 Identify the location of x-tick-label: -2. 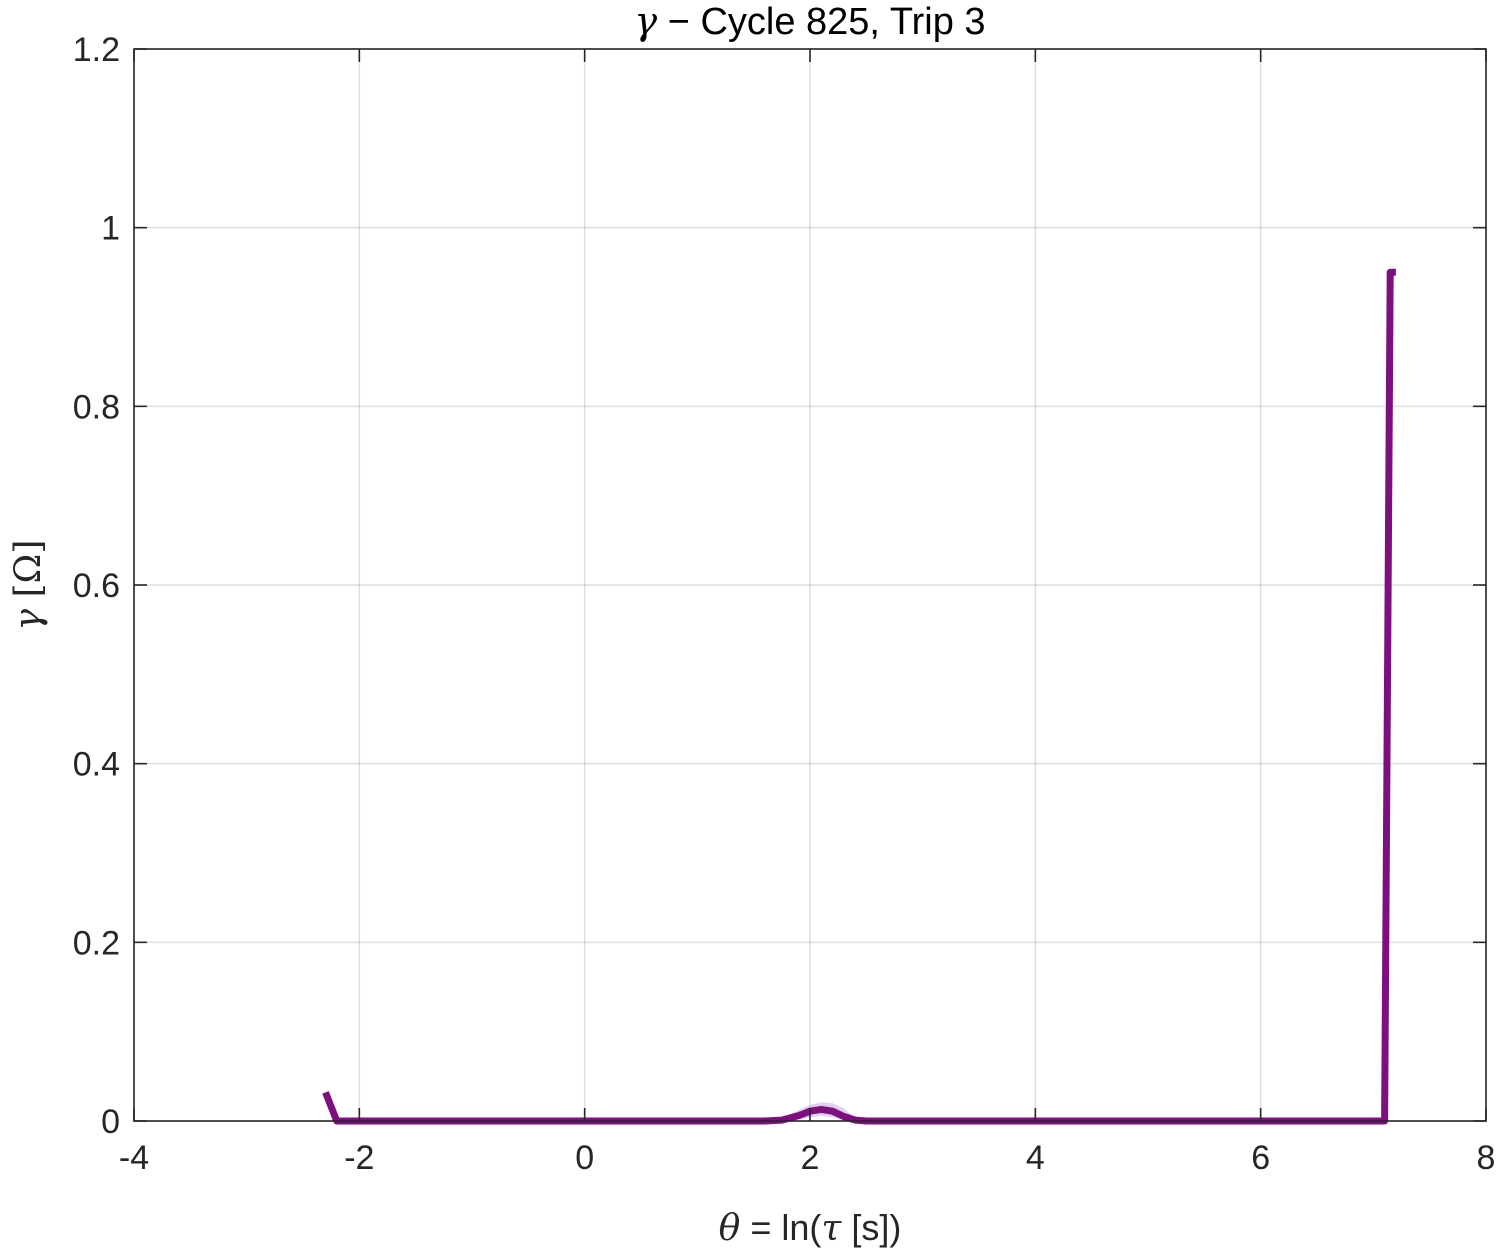
(359, 1158).